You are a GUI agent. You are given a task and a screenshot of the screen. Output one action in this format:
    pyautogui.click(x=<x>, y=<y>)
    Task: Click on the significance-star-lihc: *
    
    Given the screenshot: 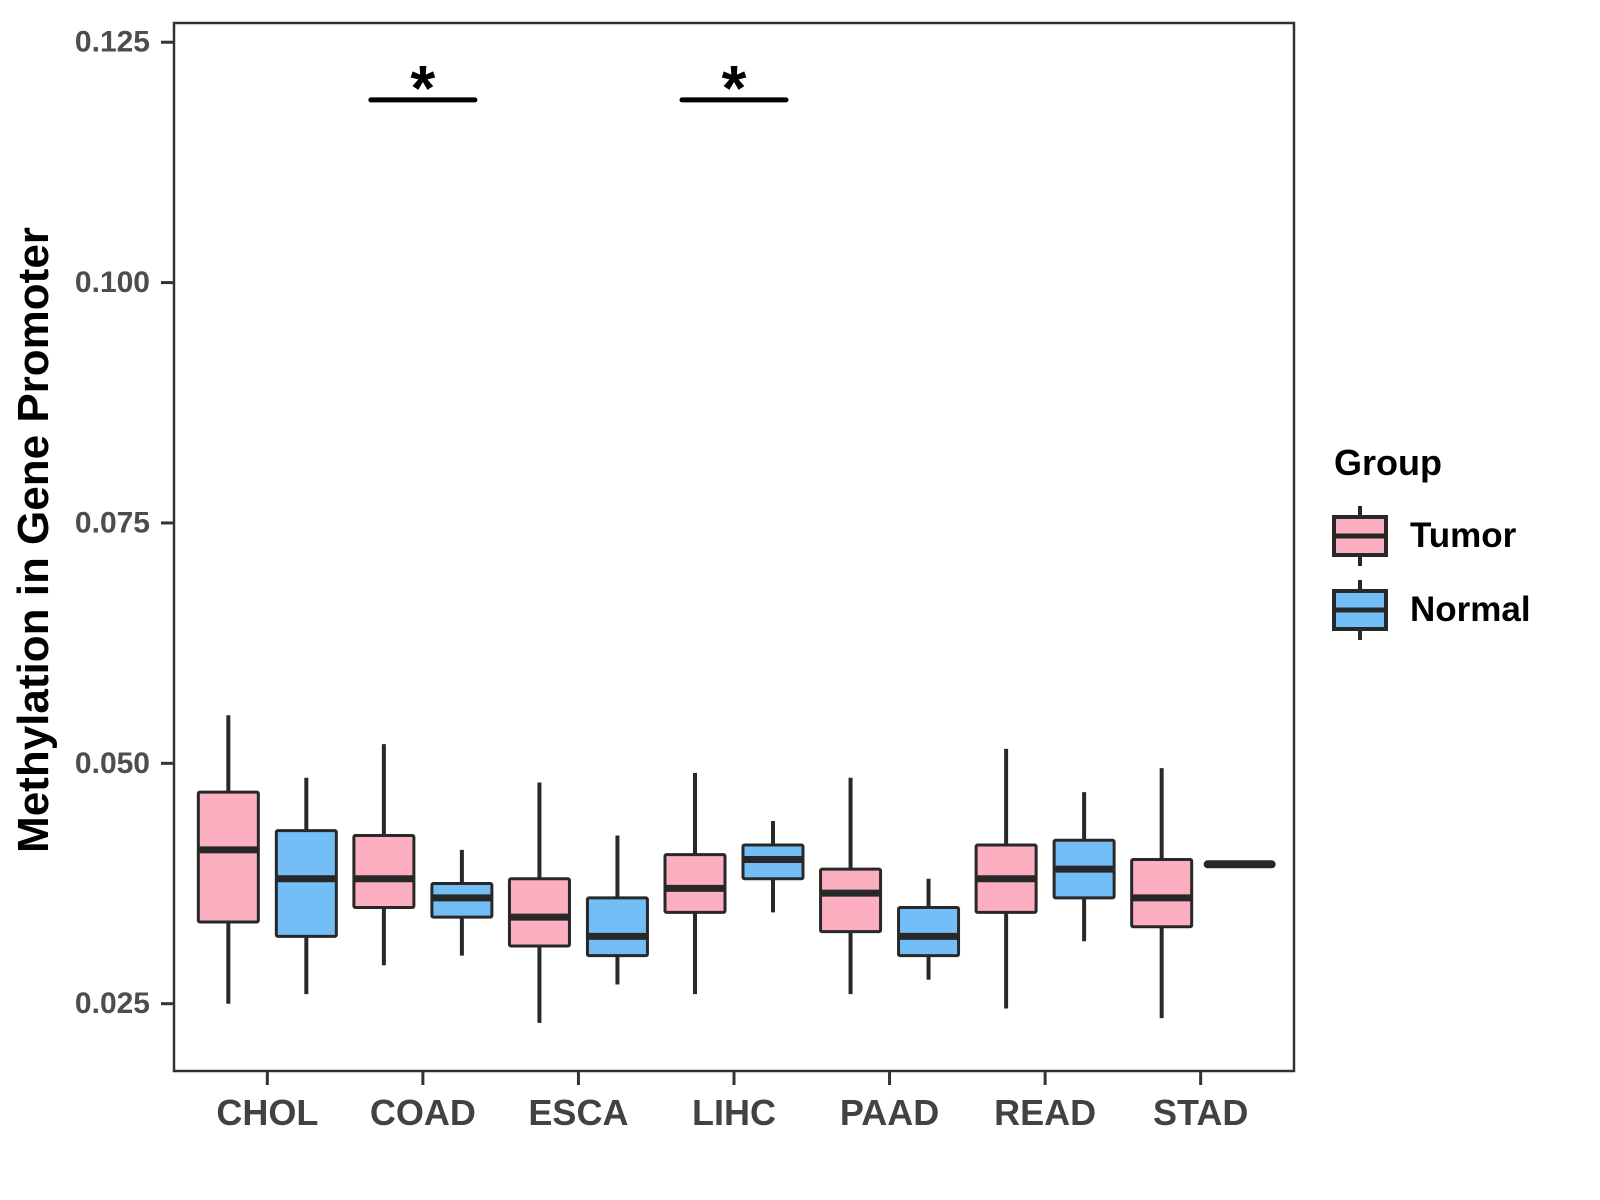 What is the action you would take?
    pyautogui.click(x=734, y=88)
    